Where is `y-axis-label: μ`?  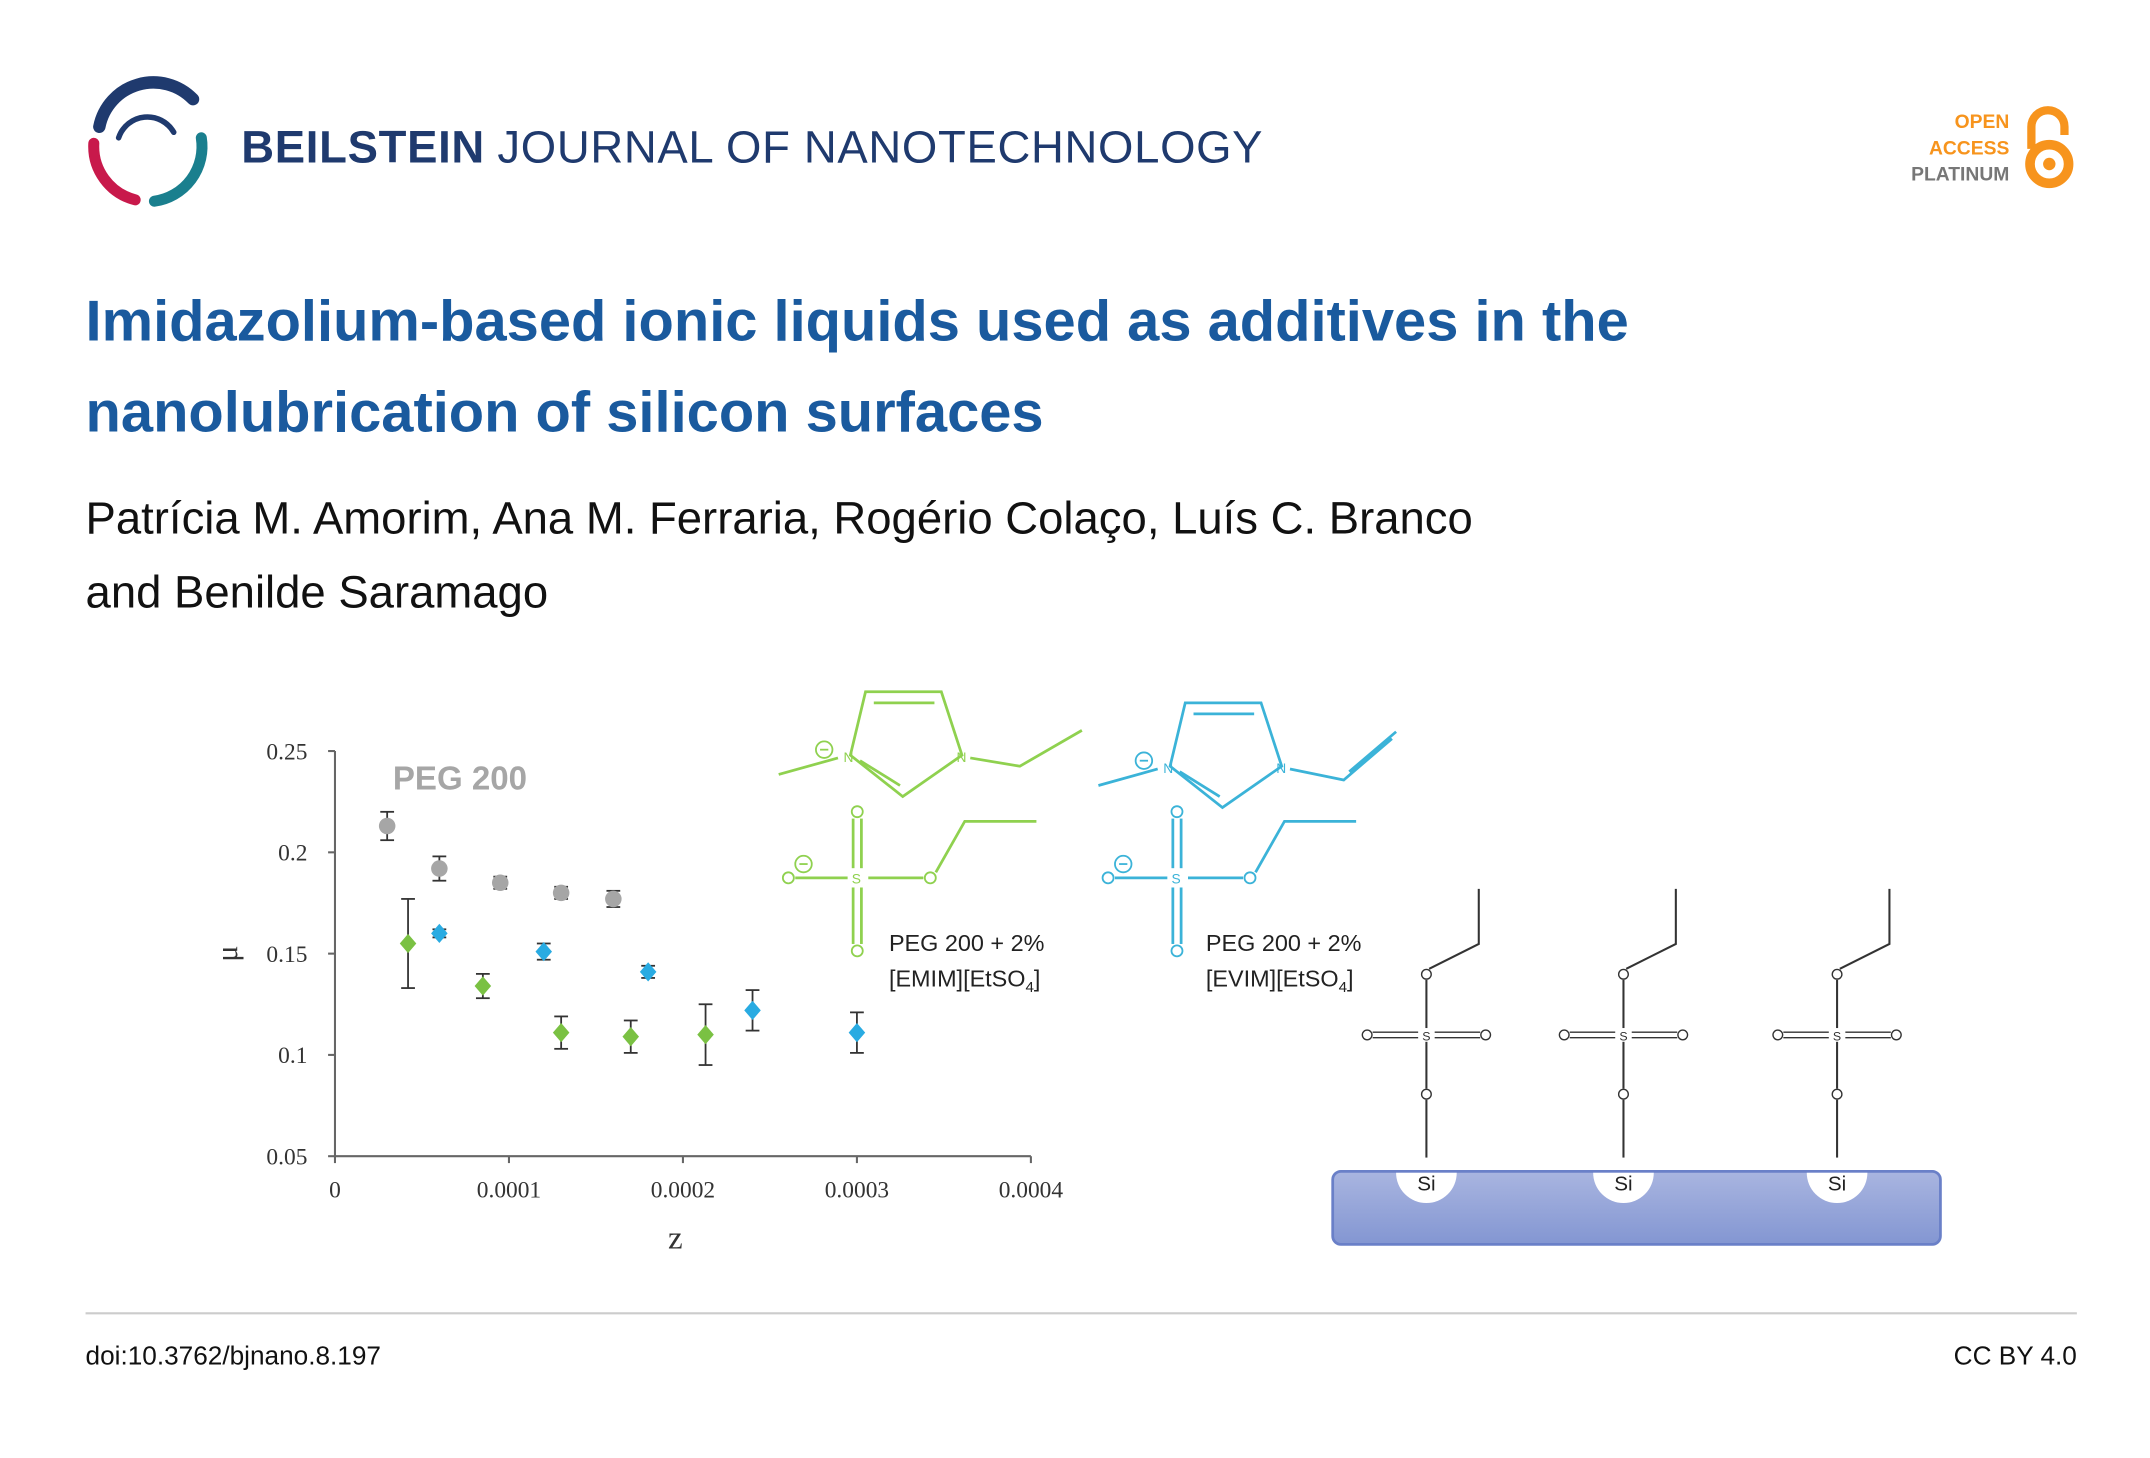
y-axis-label: μ is located at coordinates (227, 954).